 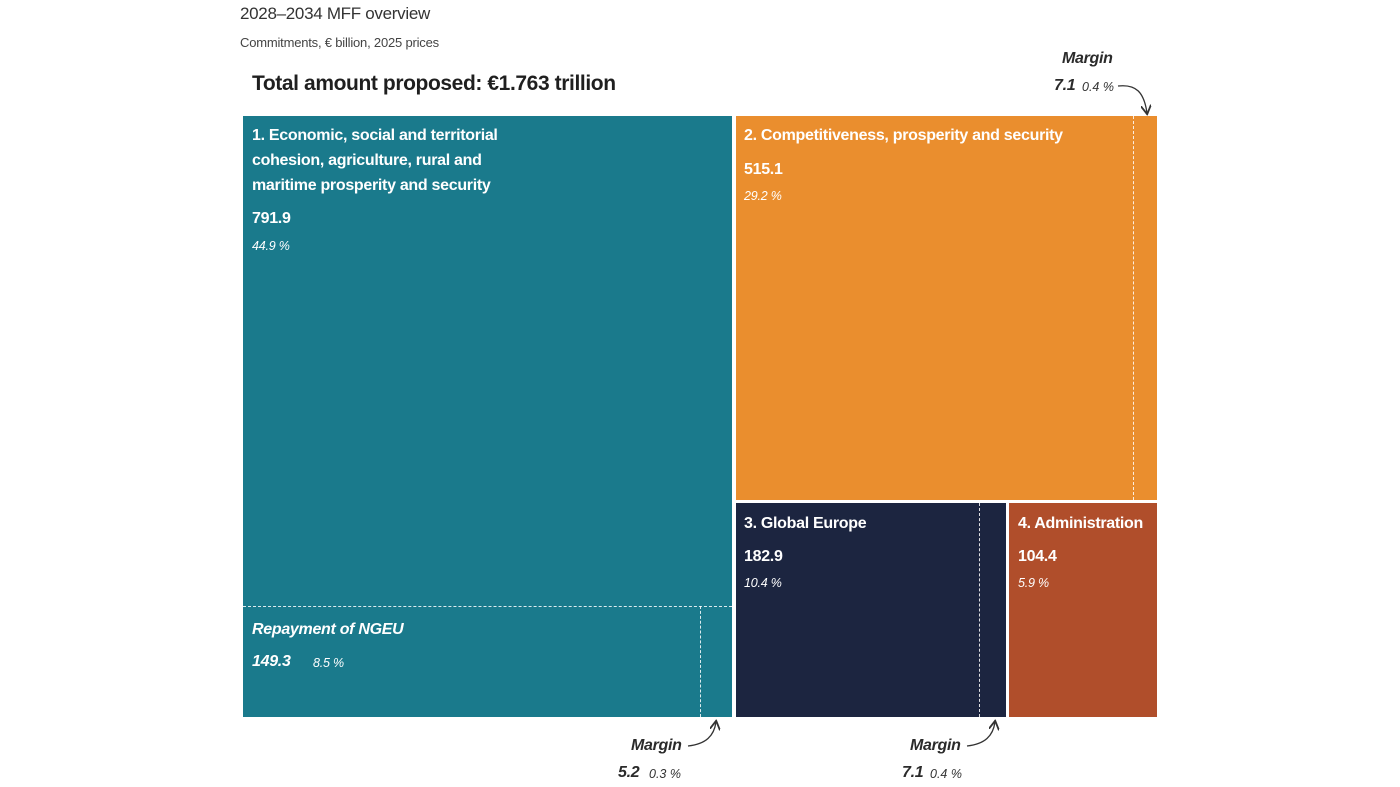 I want to click on margin-cohesion-arrow, so click(x=701, y=734).